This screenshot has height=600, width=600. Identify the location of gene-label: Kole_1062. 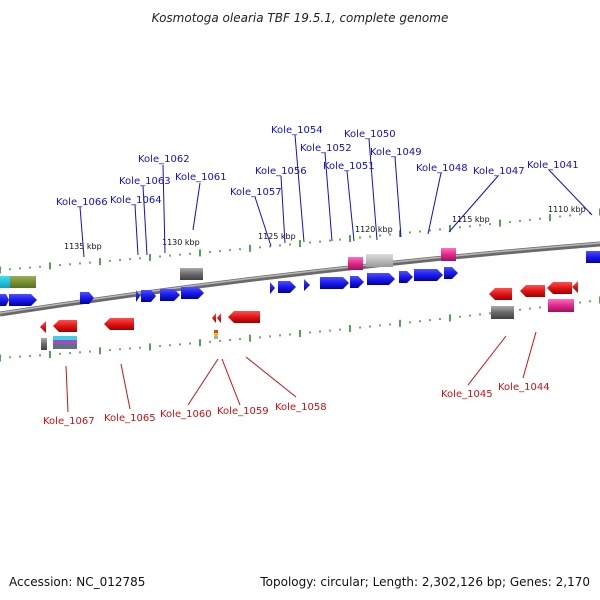
(164, 159).